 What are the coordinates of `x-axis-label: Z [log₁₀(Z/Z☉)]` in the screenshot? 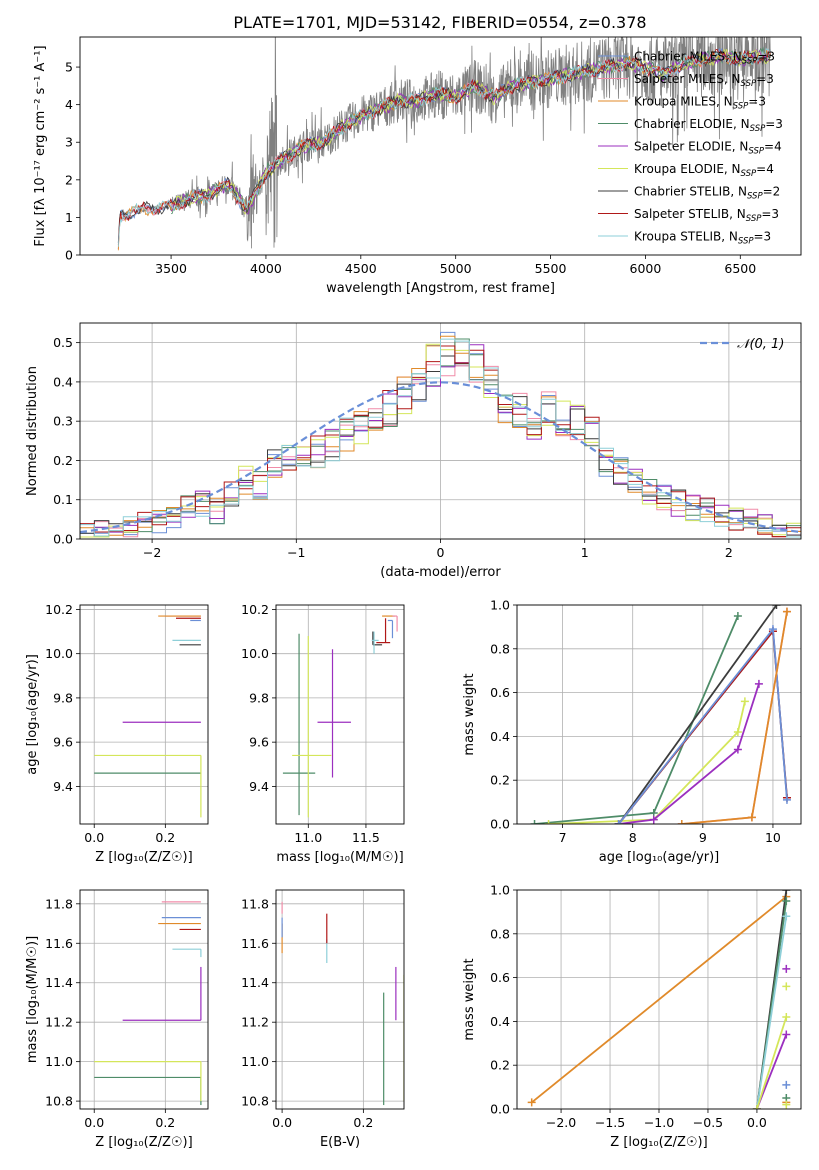 It's located at (658, 1142).